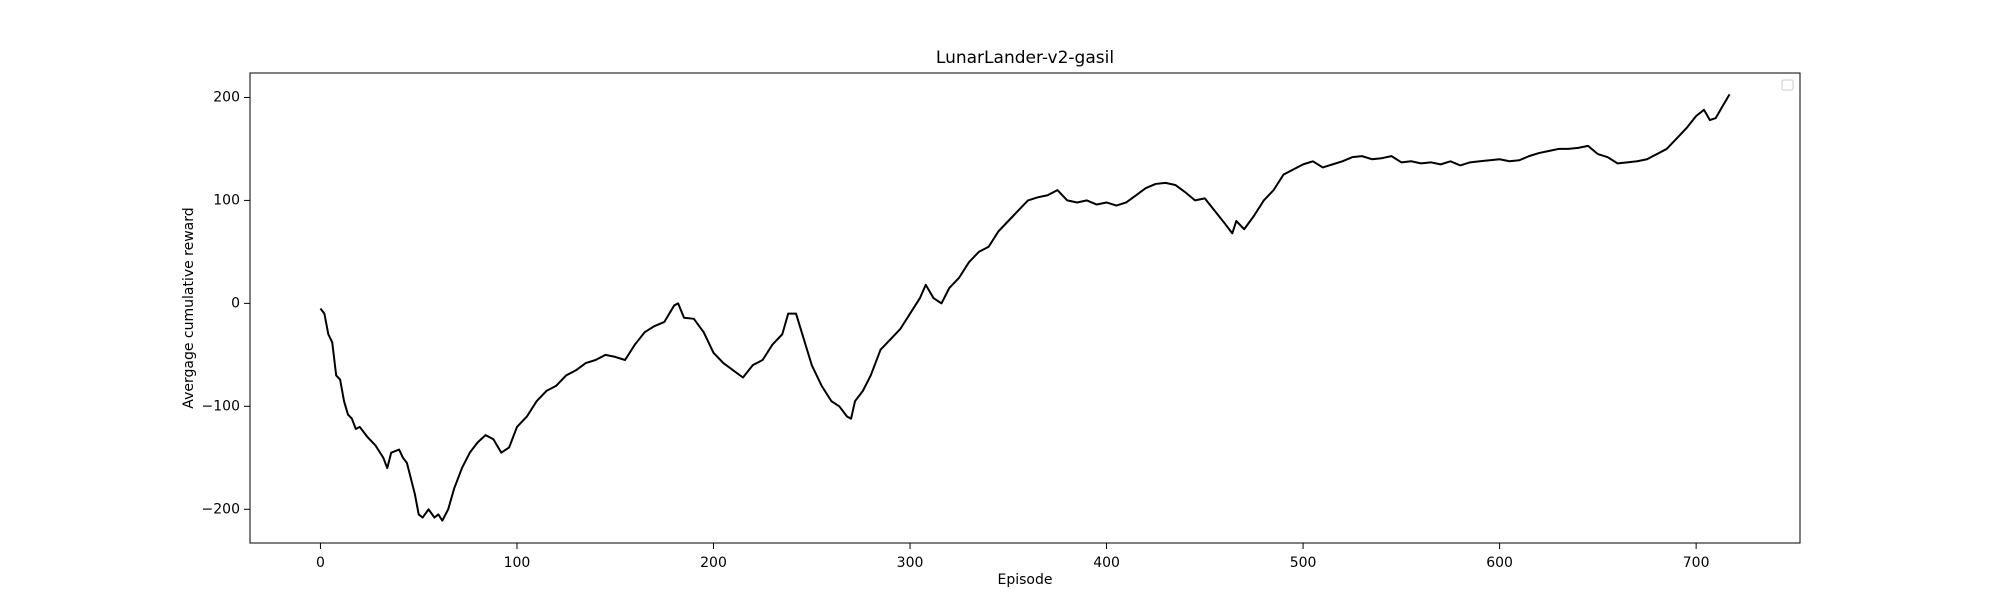  I want to click on legend-box, so click(1787, 85).